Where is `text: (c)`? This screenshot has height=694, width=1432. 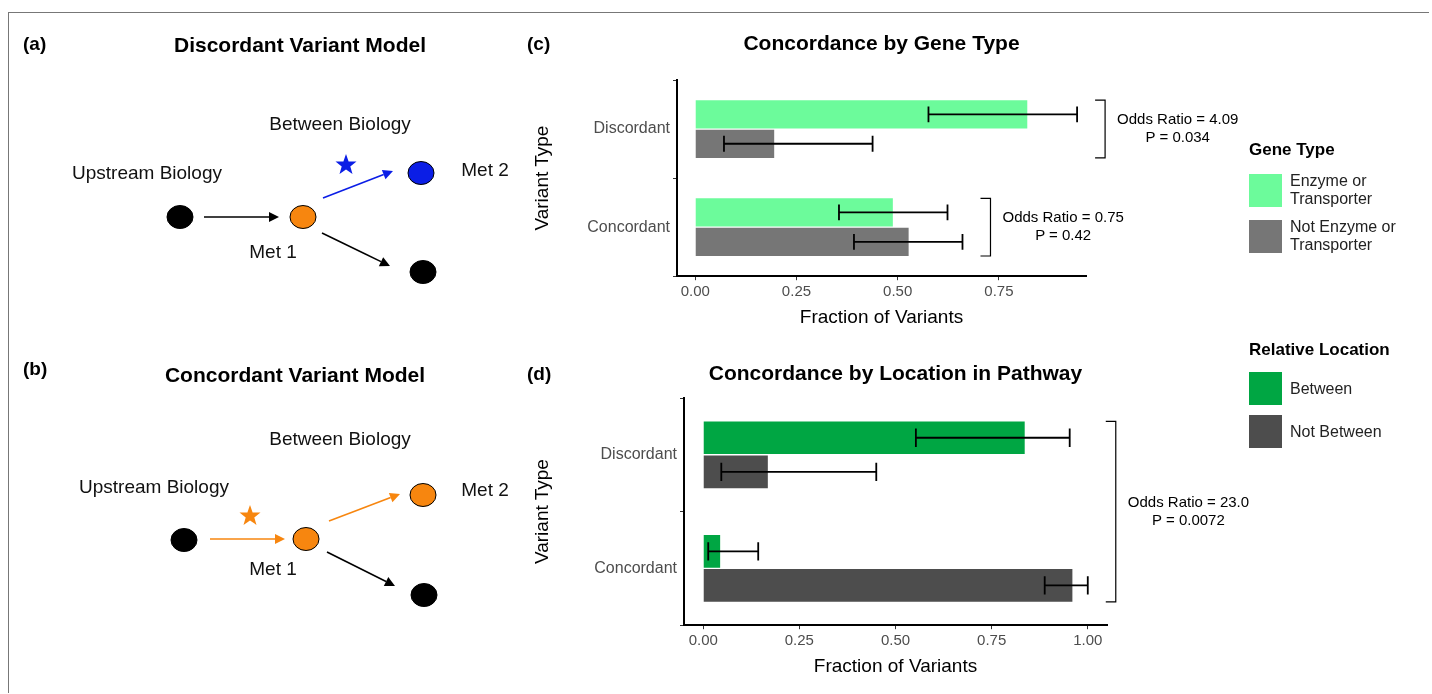 text: (c) is located at coordinates (539, 43).